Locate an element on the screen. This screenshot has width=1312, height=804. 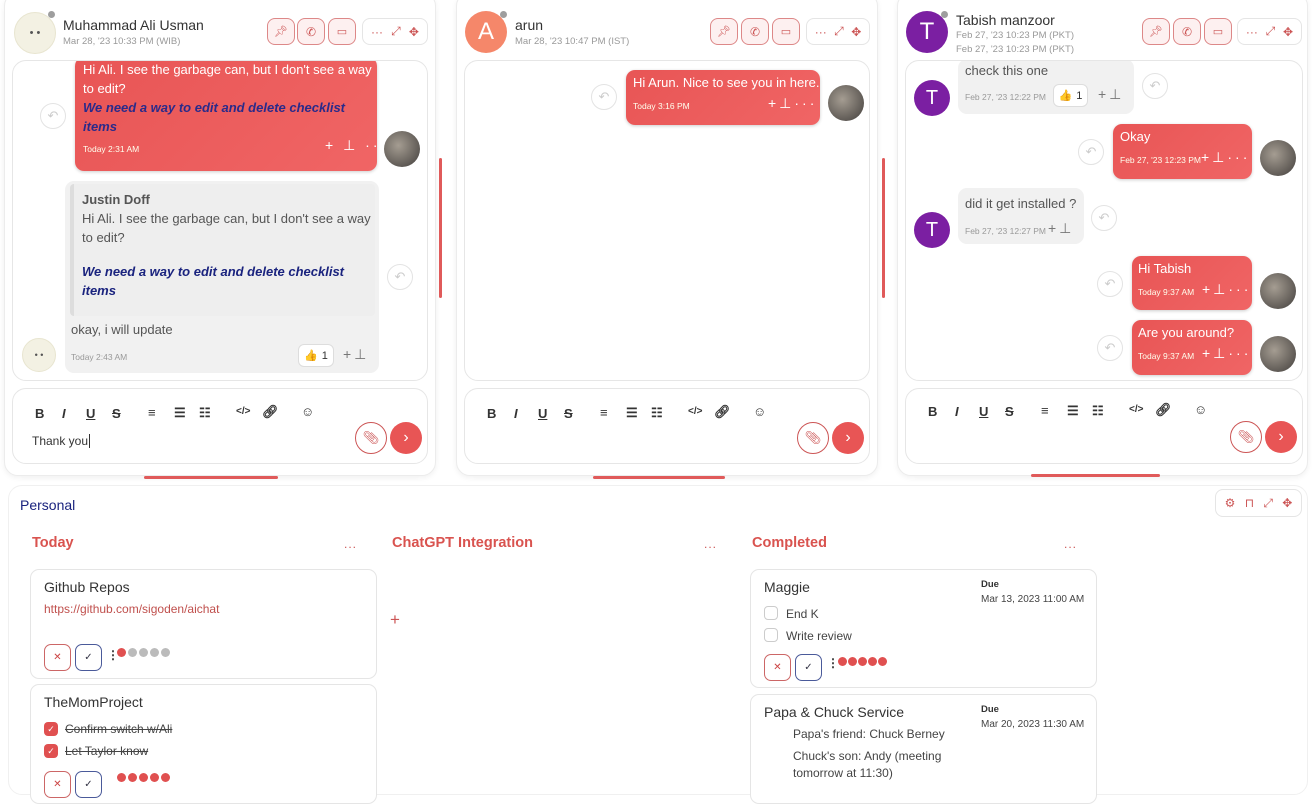
message-input: Thank you is located at coordinates (61, 441).